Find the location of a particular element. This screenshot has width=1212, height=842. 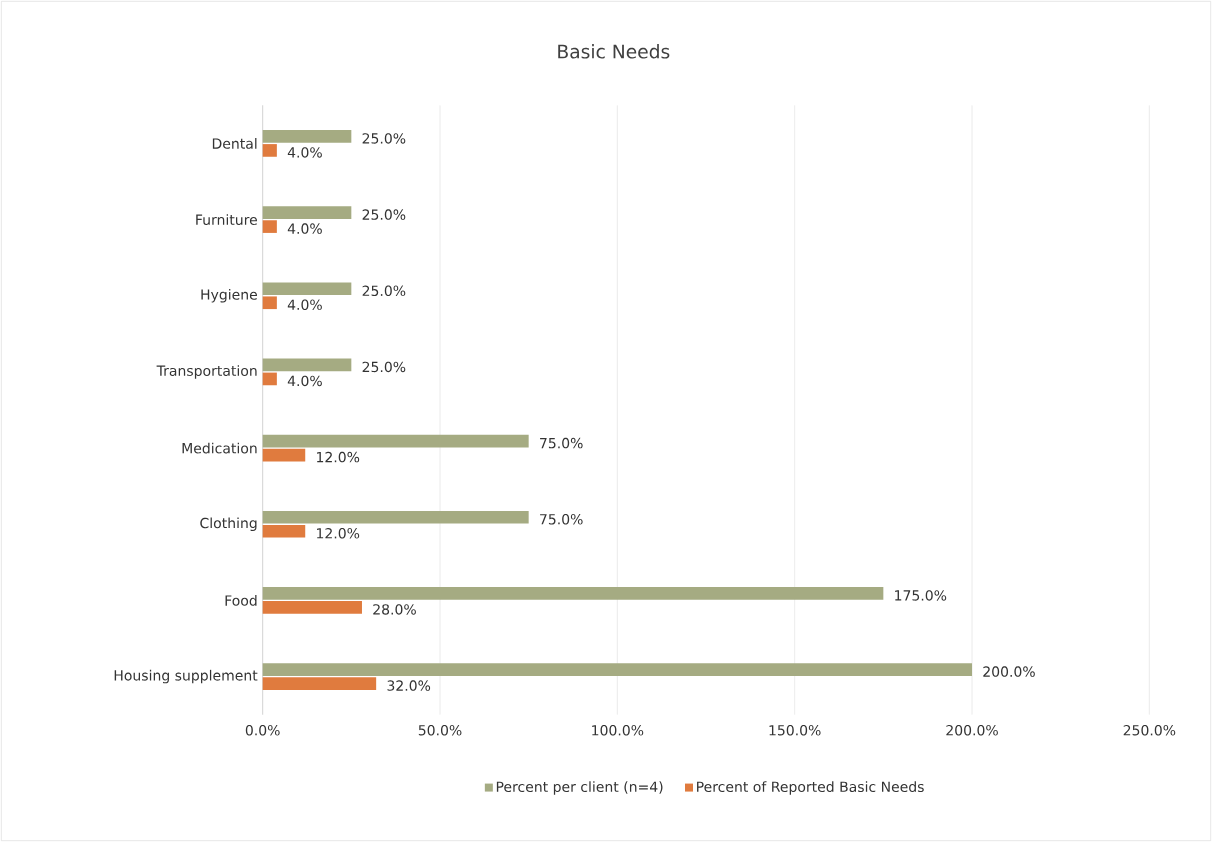

x-tick-label: 250.0% is located at coordinates (1149, 730).